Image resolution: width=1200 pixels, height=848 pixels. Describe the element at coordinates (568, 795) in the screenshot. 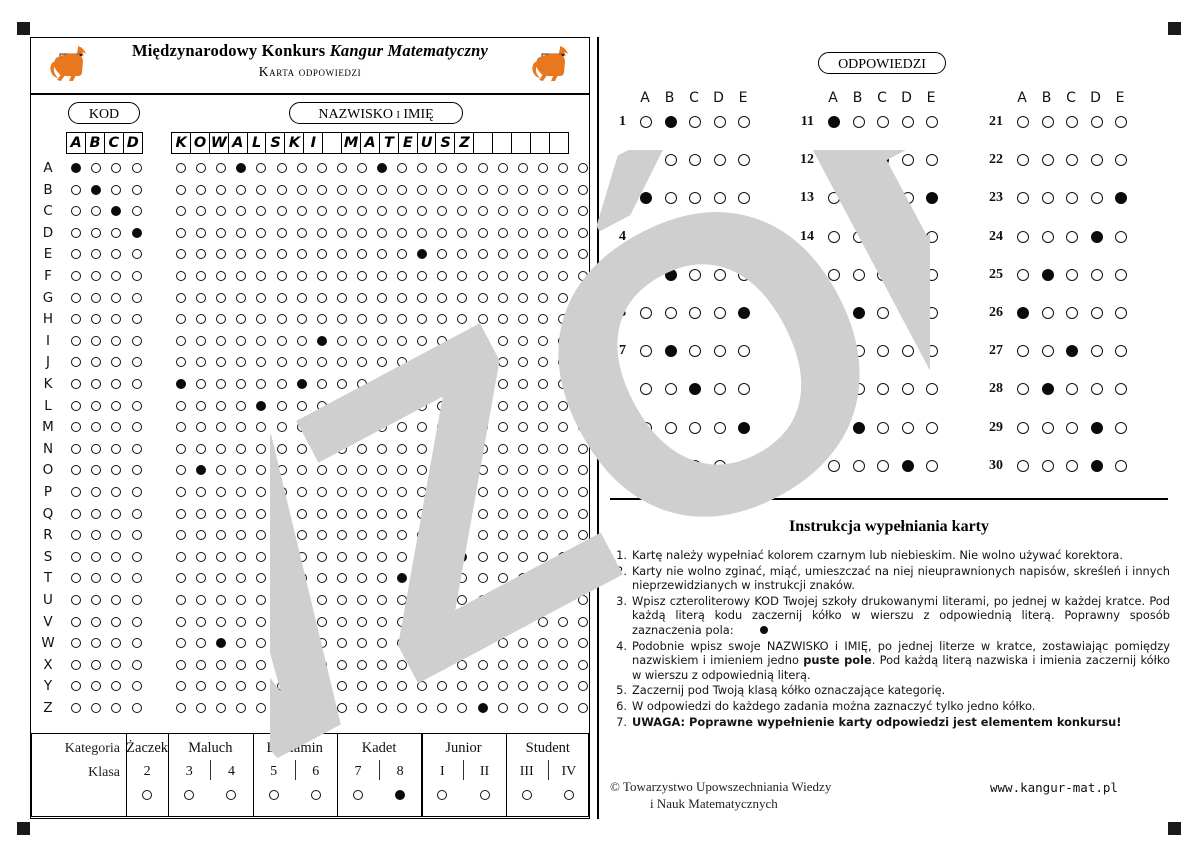

I see `category-bubble` at that location.